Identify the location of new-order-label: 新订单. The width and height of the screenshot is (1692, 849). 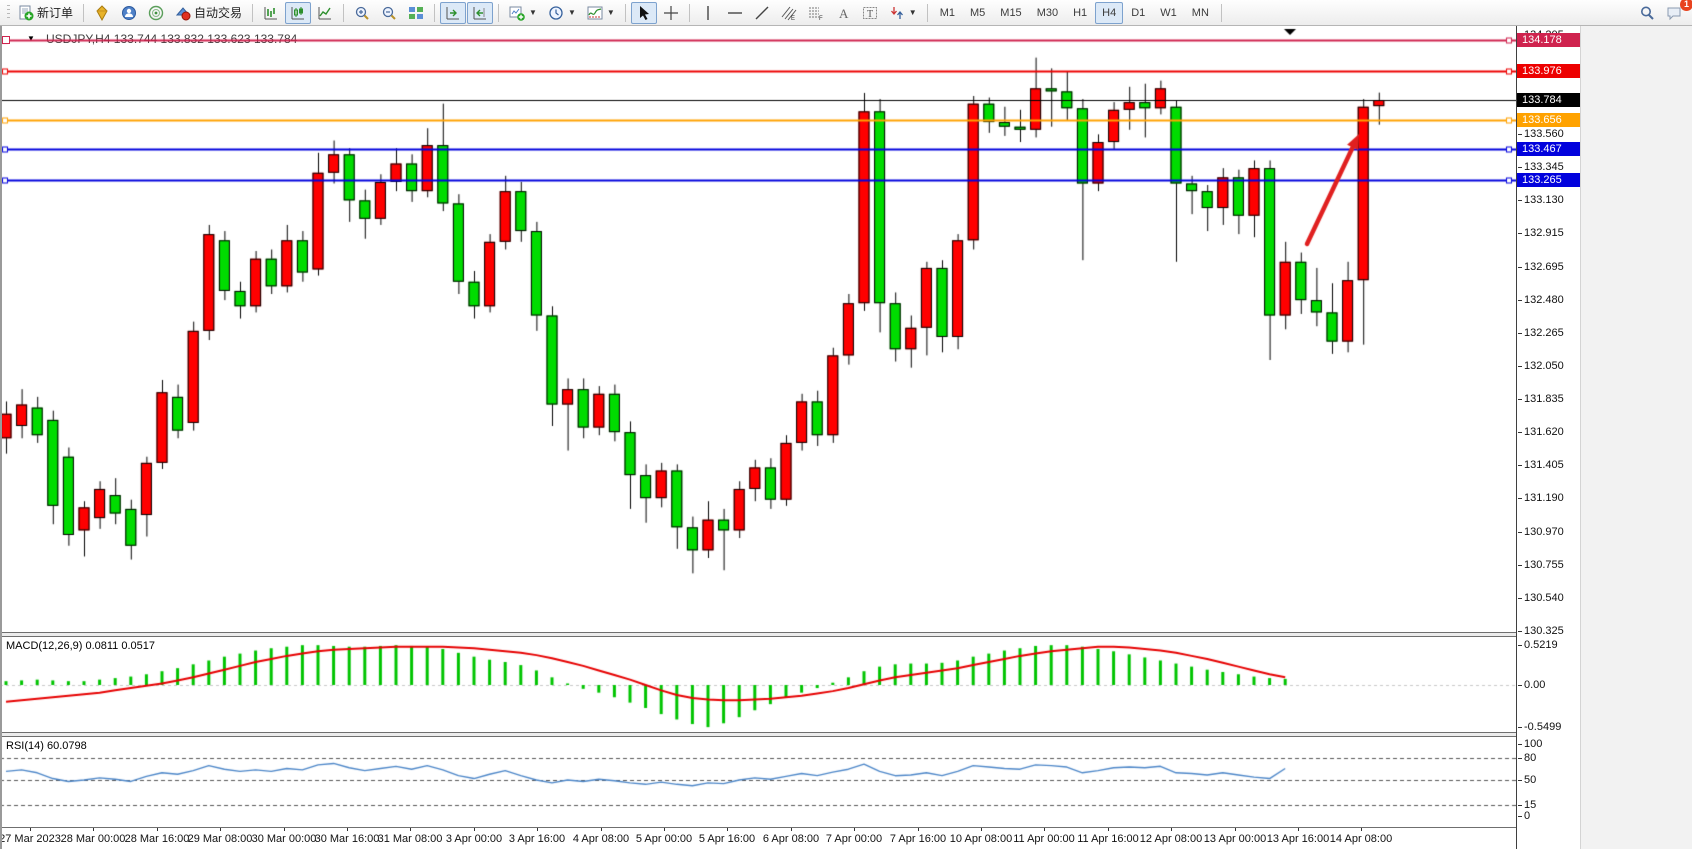
(55, 13).